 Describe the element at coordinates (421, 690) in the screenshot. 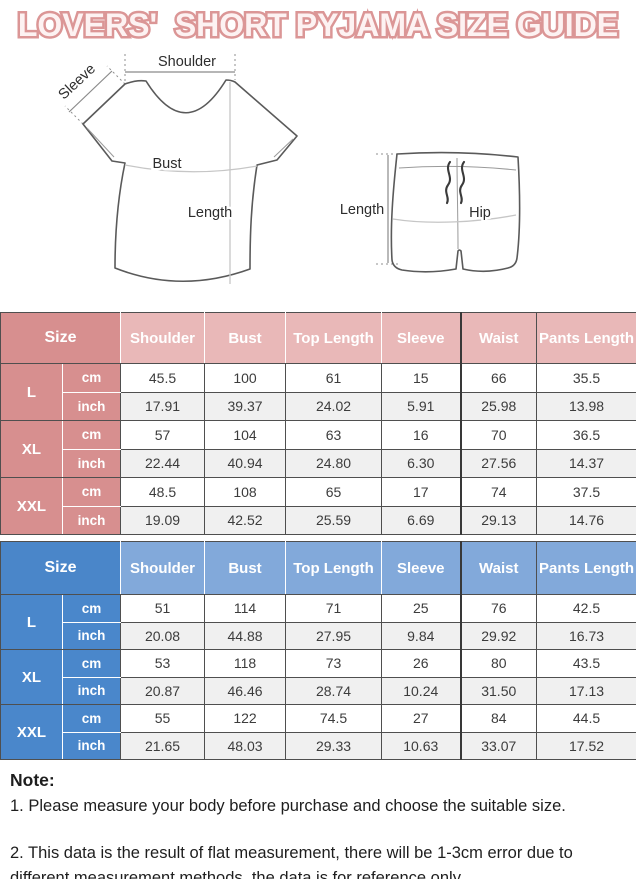

I see `value-cell: 10.24` at that location.